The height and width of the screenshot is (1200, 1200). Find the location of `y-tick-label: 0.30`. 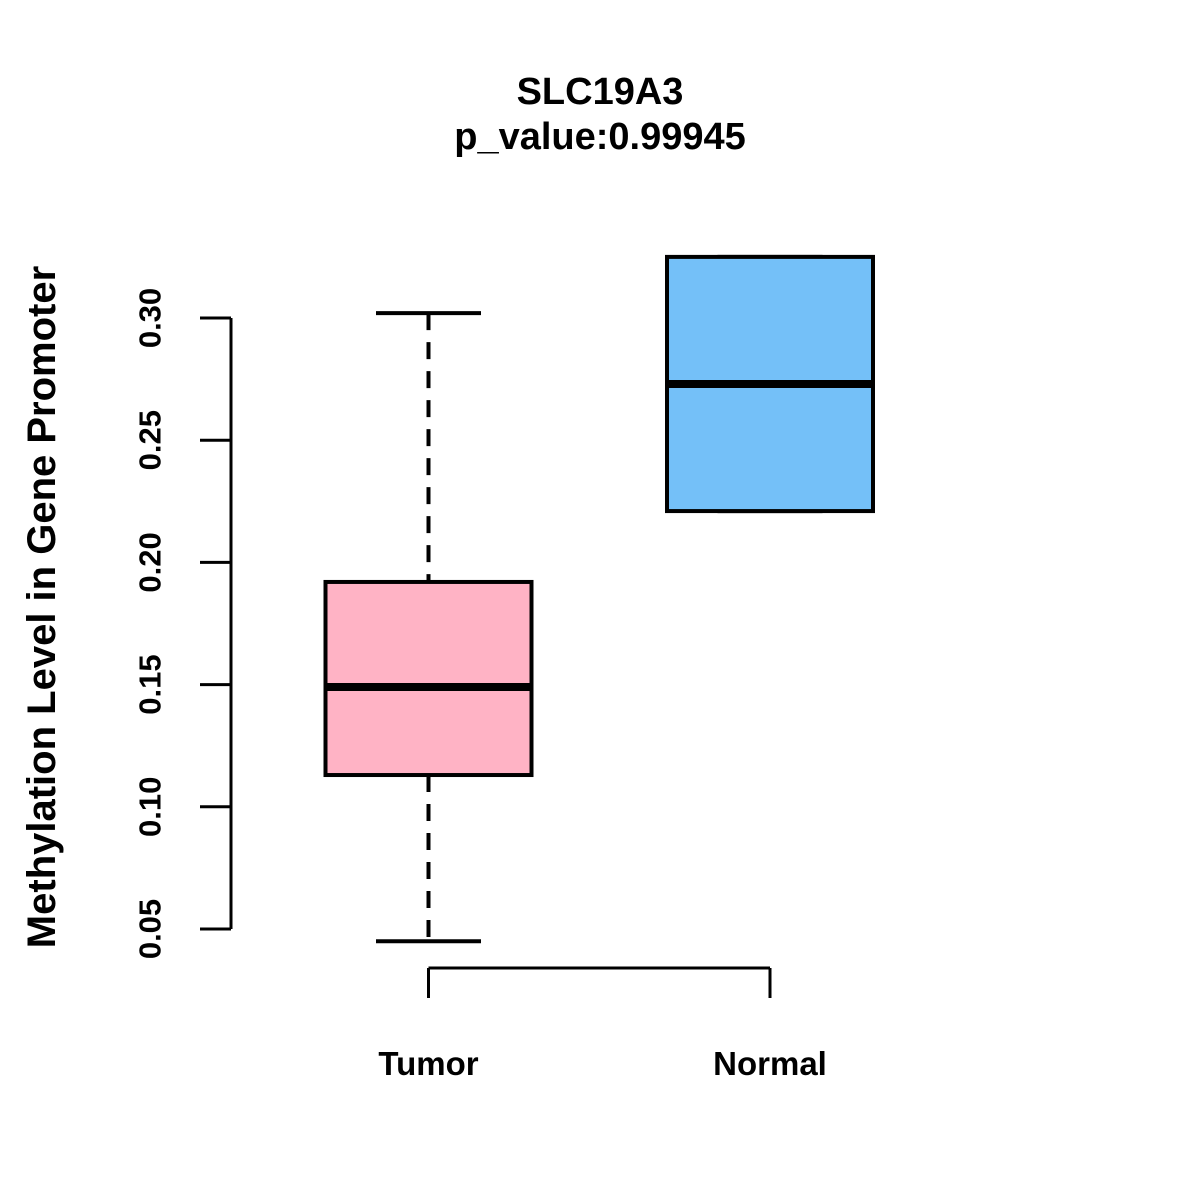

y-tick-label: 0.30 is located at coordinates (150, 318).